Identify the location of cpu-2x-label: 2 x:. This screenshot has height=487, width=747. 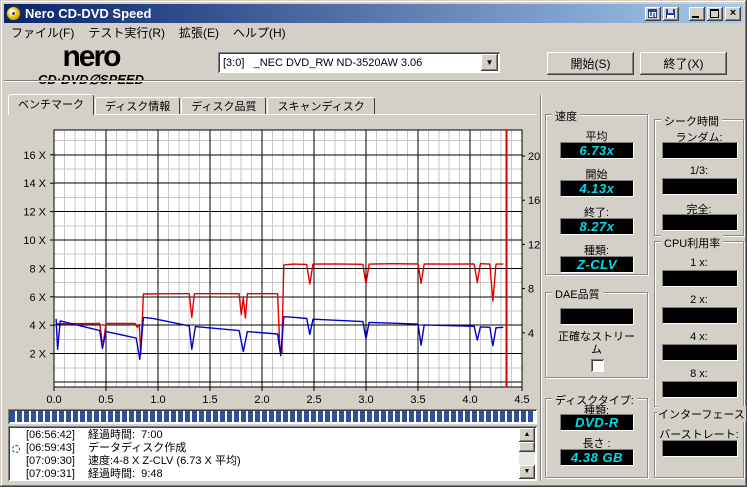
(699, 300).